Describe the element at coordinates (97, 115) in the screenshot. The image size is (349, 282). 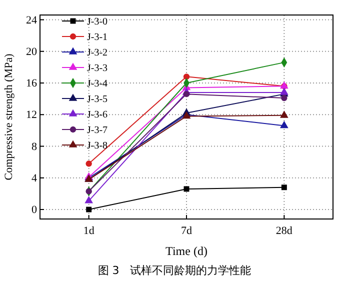
I see `legend-label: J-3-6` at that location.